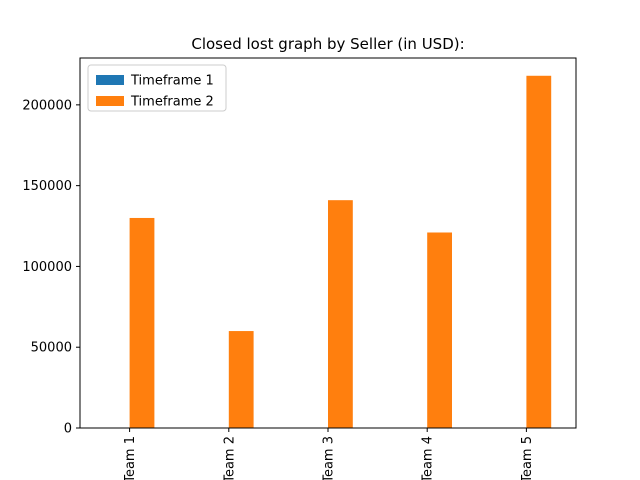 Image resolution: width=640 pixels, height=480 pixels. Describe the element at coordinates (47, 267) in the screenshot. I see `y-tick-label: 100000` at that location.